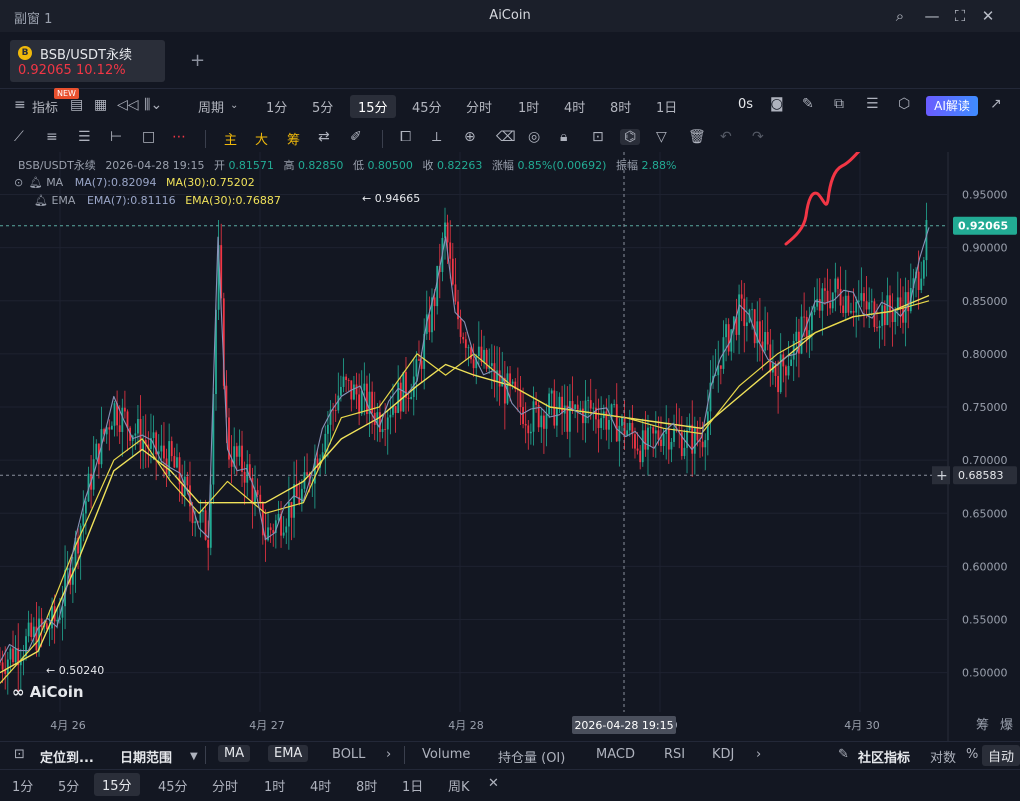 This screenshot has width=1020, height=801. I want to click on date-range-button: 日期范围, so click(146, 758).